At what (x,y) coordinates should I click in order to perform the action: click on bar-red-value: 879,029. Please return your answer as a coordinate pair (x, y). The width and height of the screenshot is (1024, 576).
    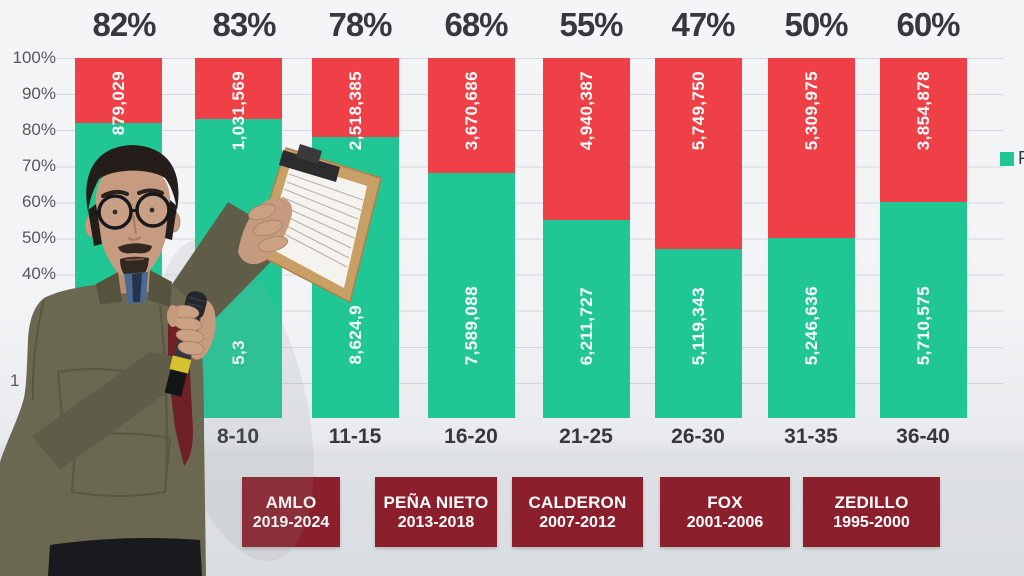
    Looking at the image, I should click on (118, 103).